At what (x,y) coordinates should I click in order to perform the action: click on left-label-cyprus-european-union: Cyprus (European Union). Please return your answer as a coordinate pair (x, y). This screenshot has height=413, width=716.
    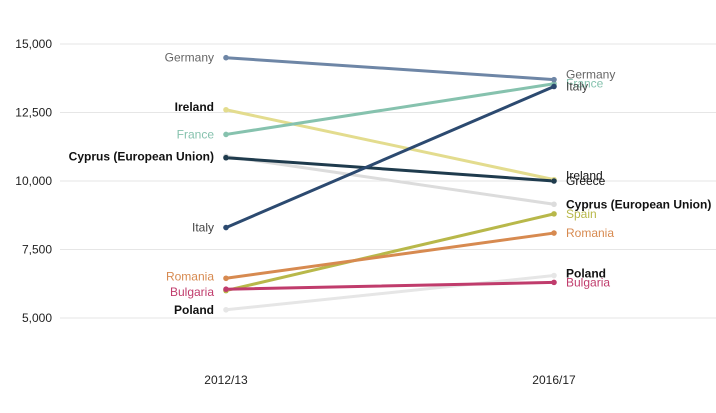
    Looking at the image, I should click on (141, 156).